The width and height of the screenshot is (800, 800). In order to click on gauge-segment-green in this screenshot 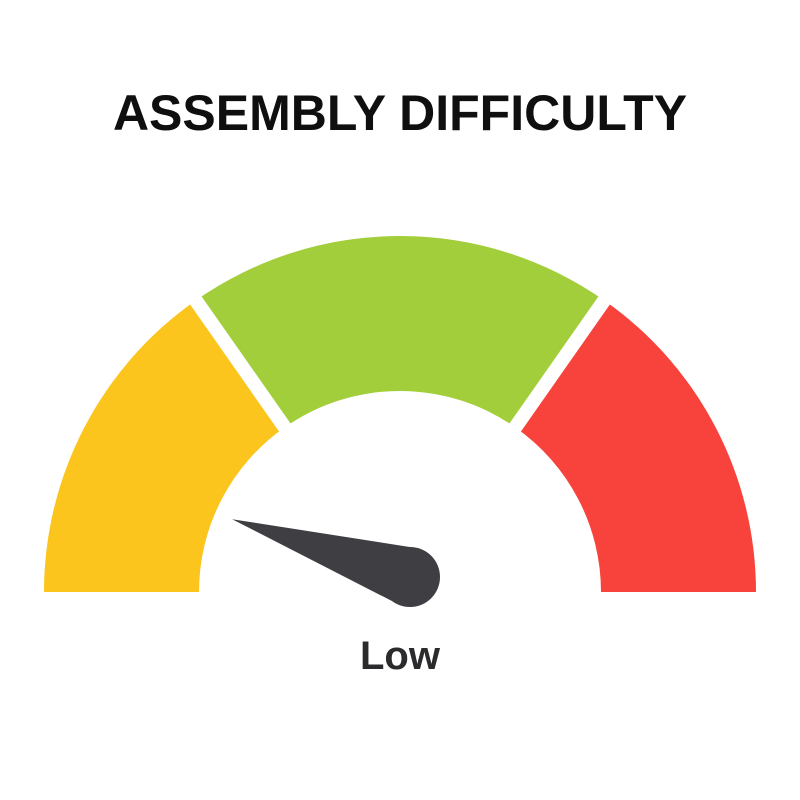, I will do `click(400, 331)`.